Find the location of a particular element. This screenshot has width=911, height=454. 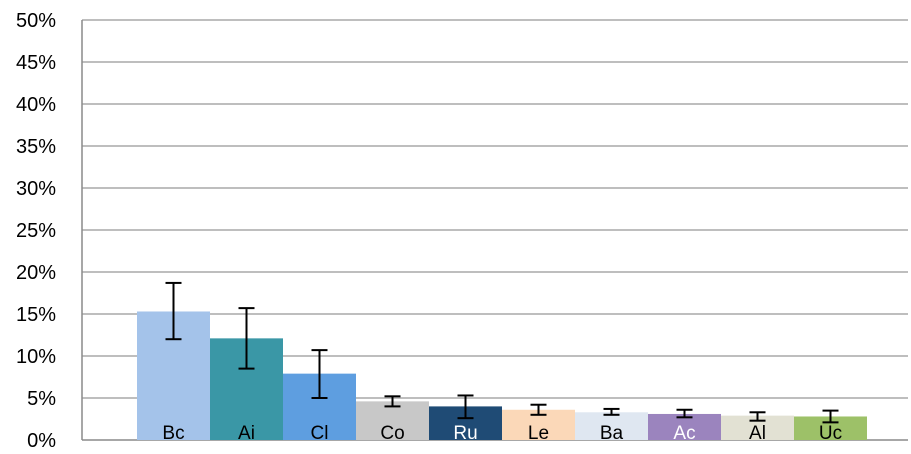

category-labels: Bc Ai Cl Co Ru Le Ba Ac Al Uc is located at coordinates (502, 433).